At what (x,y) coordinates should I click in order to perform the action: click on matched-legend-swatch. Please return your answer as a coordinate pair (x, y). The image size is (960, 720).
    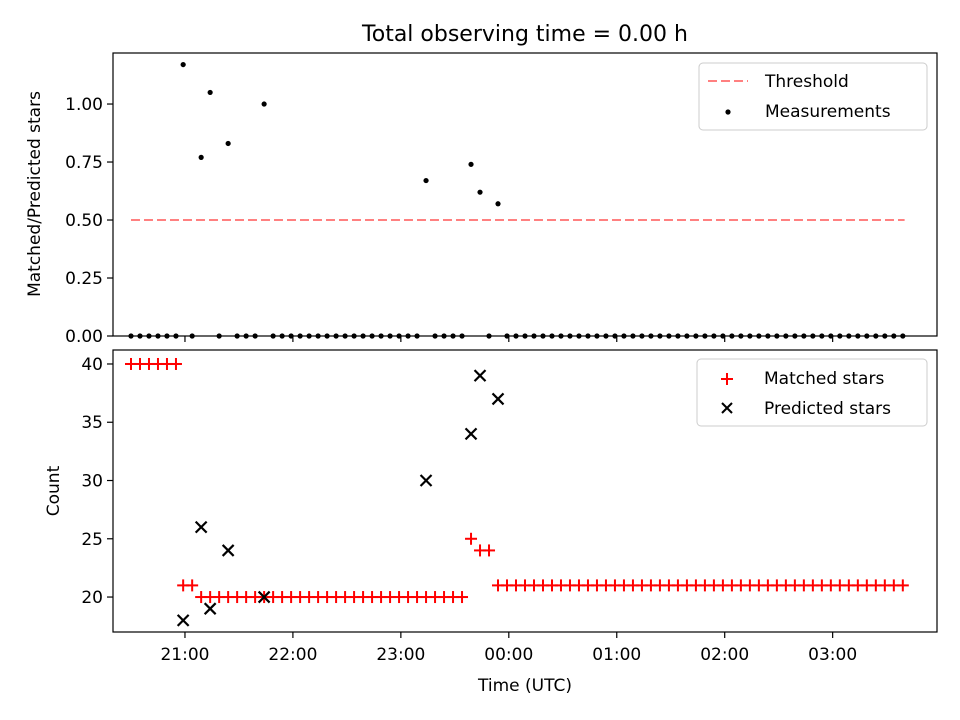
    Looking at the image, I should click on (727, 379).